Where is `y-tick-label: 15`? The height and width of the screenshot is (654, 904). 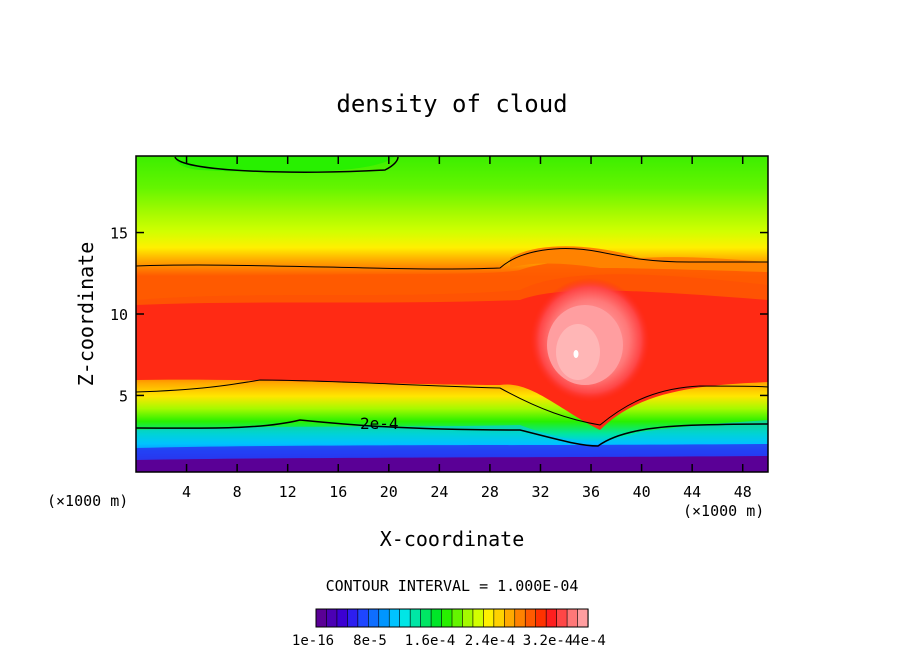
y-tick-label: 15 is located at coordinates (119, 234).